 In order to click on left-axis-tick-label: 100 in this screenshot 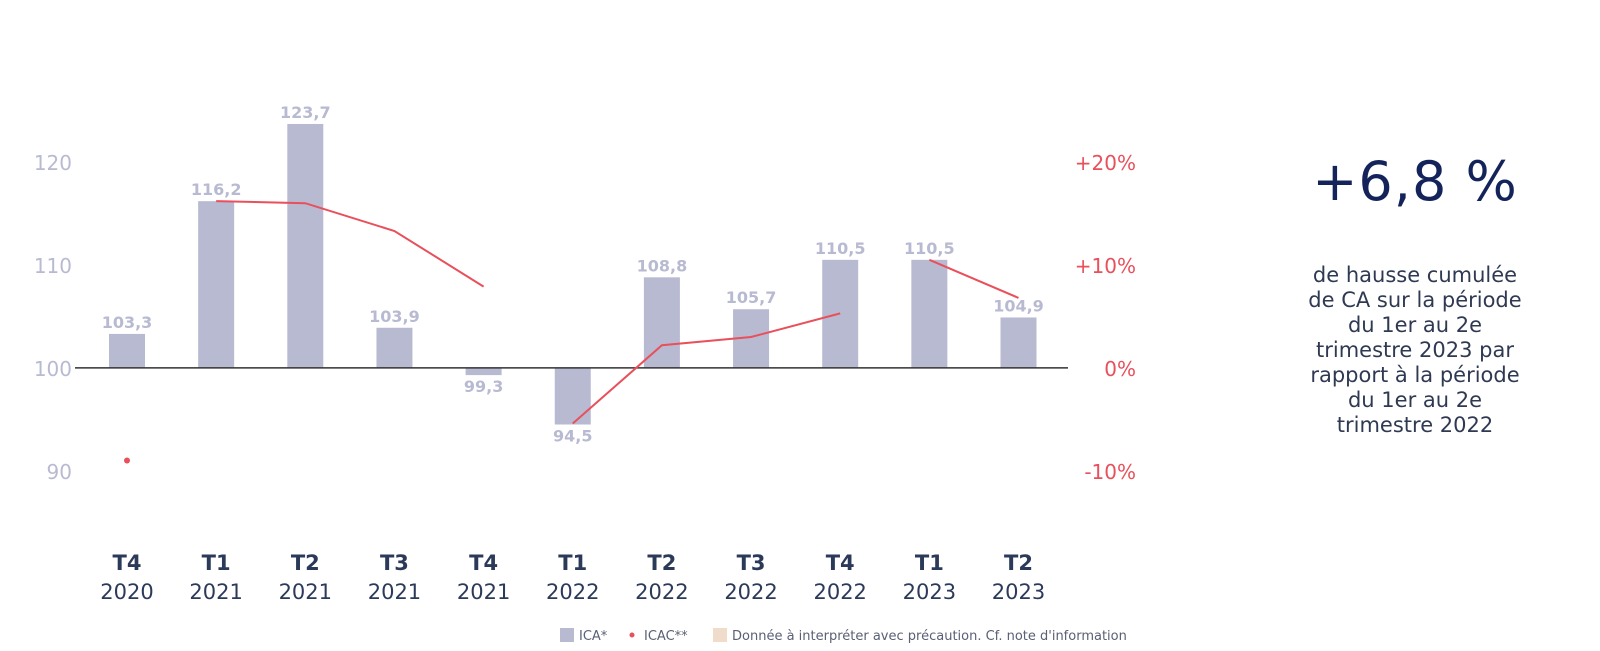, I will do `click(53, 369)`.